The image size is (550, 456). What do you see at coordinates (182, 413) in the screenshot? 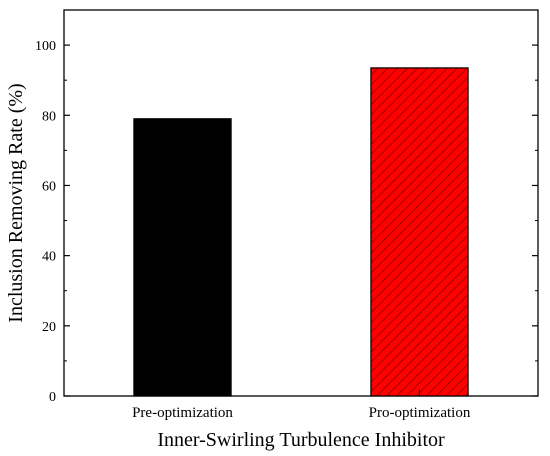
I see `x-category-label: Pre-optimization` at bounding box center [182, 413].